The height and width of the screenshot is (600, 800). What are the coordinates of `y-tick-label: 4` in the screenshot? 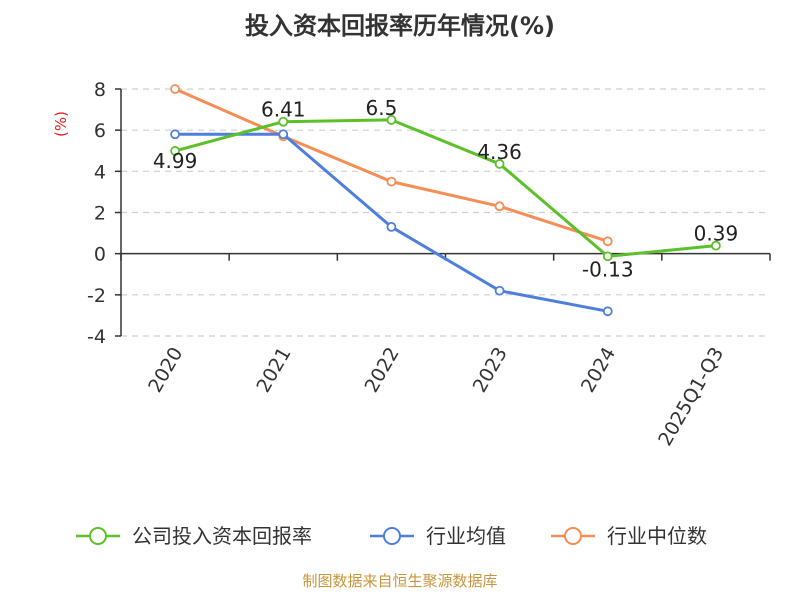 It's located at (100, 172).